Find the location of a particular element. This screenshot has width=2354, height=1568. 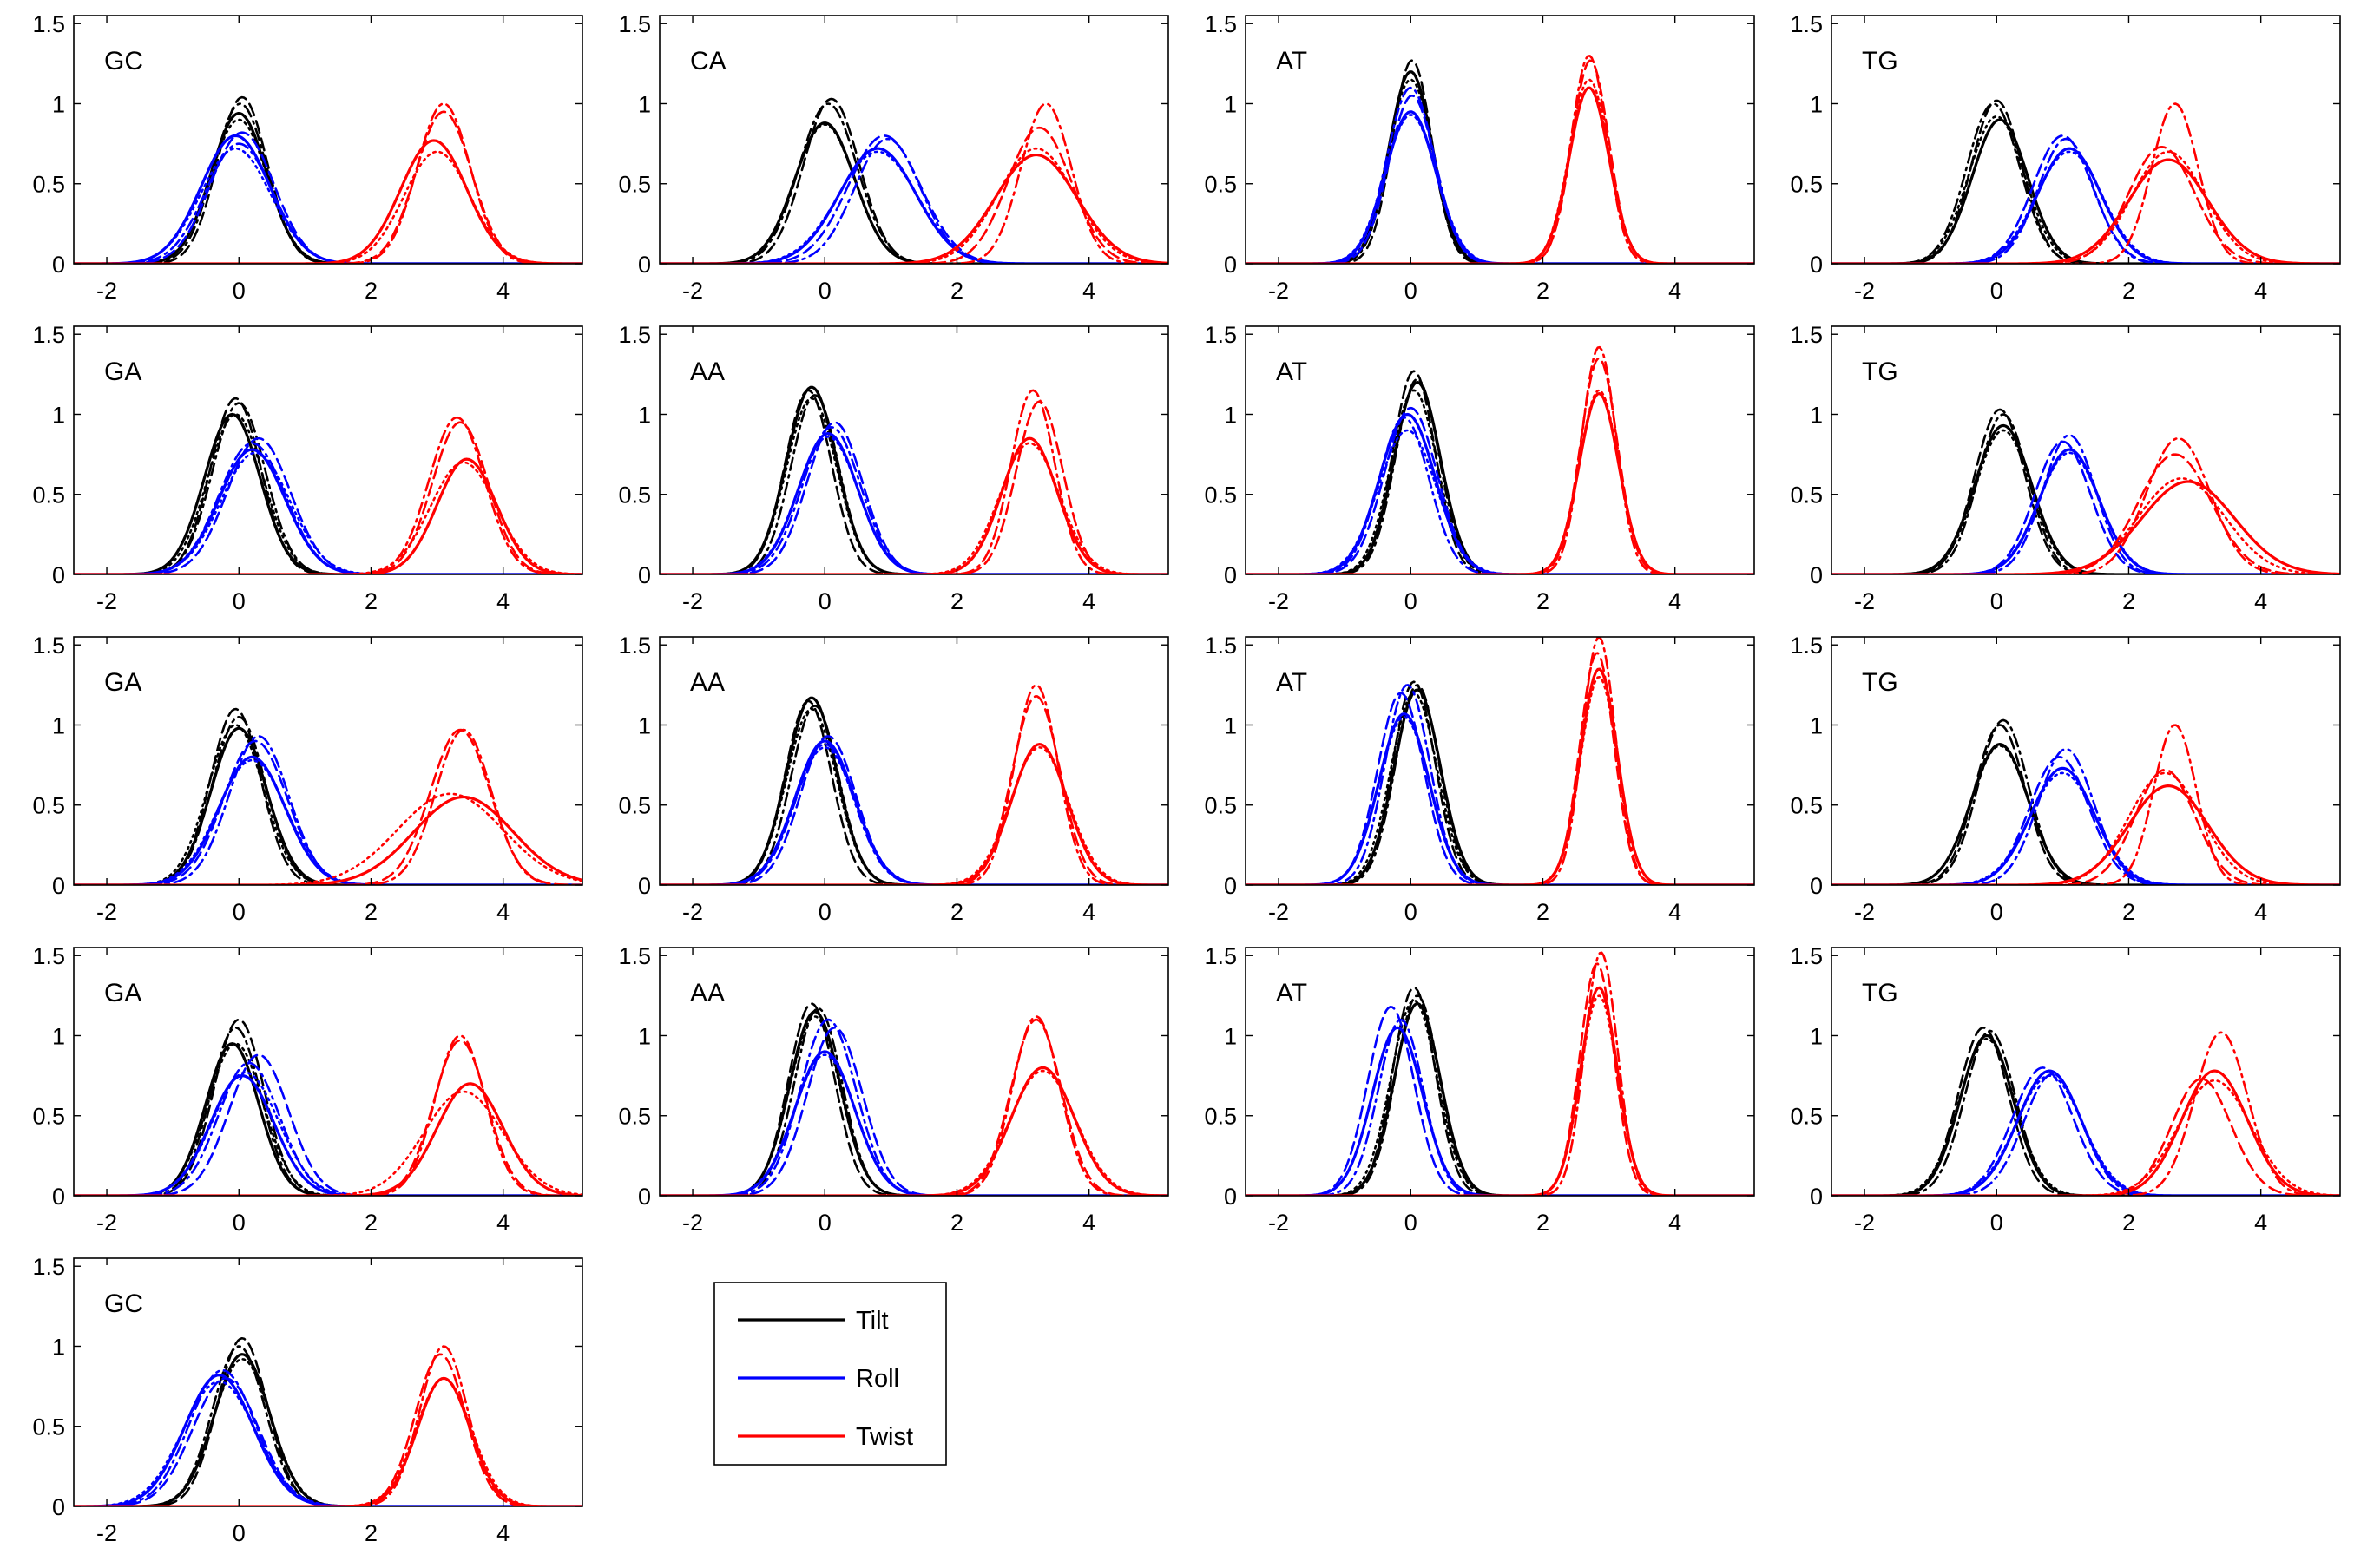

panel-tg-3: -2 0 2 4 0 0.5 1 1.5 TG is located at coordinates (2066, 157).